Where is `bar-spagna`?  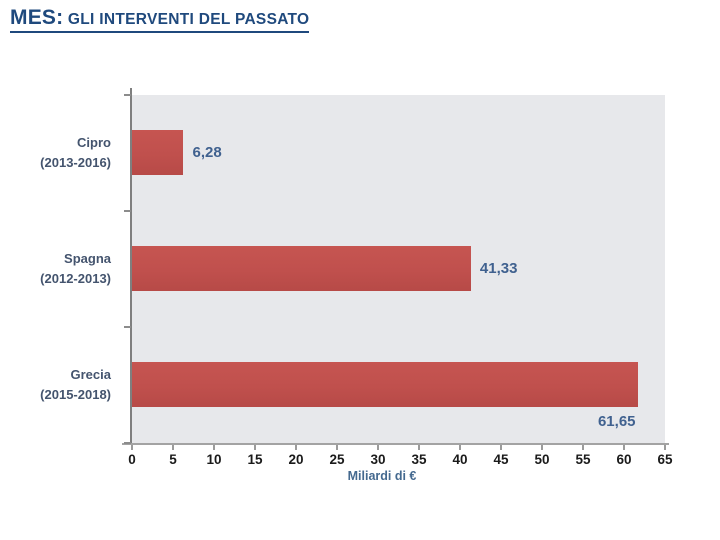
bar-spagna is located at coordinates (301, 268).